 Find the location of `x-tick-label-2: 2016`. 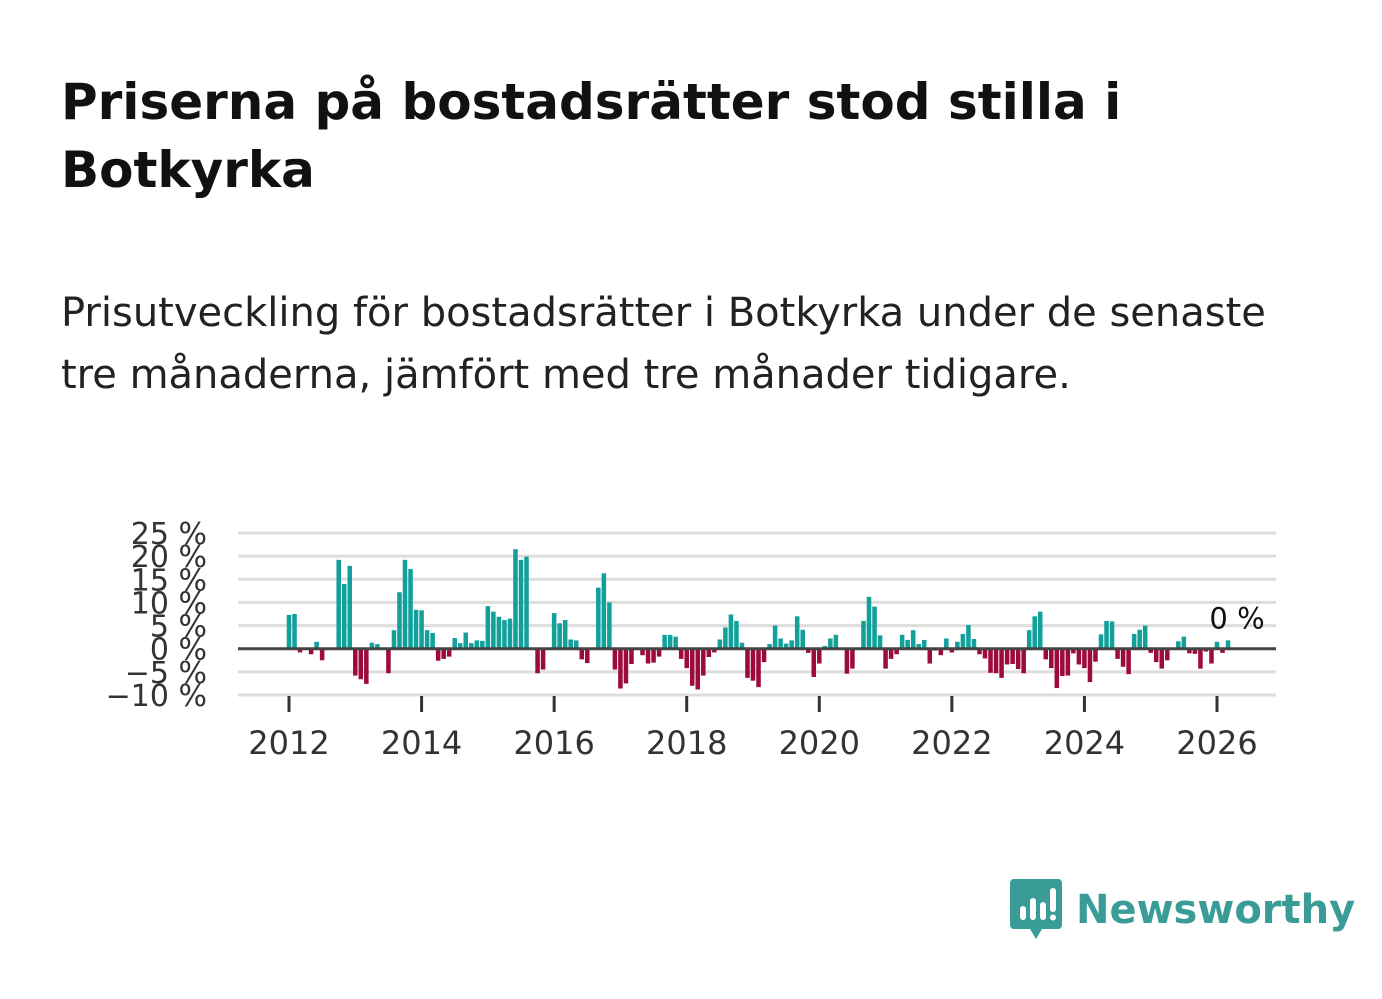

x-tick-label-2: 2016 is located at coordinates (553, 743).